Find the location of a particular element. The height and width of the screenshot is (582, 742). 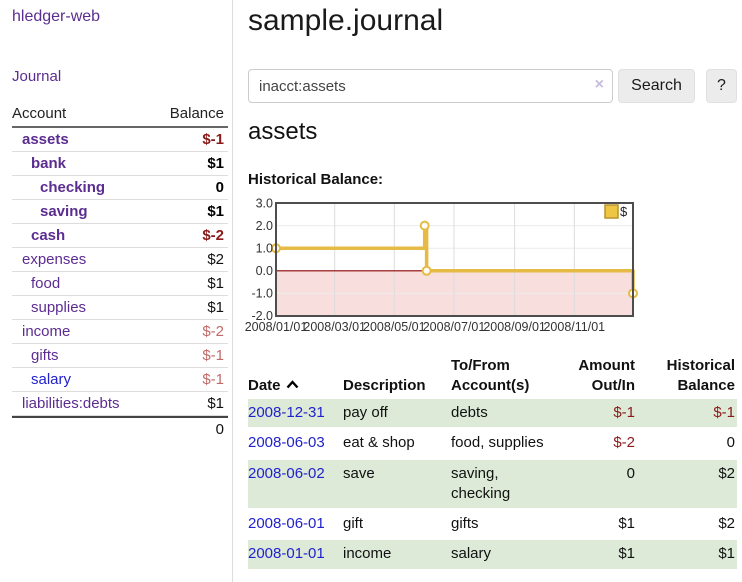

cell-amount: $1 is located at coordinates (626, 554).